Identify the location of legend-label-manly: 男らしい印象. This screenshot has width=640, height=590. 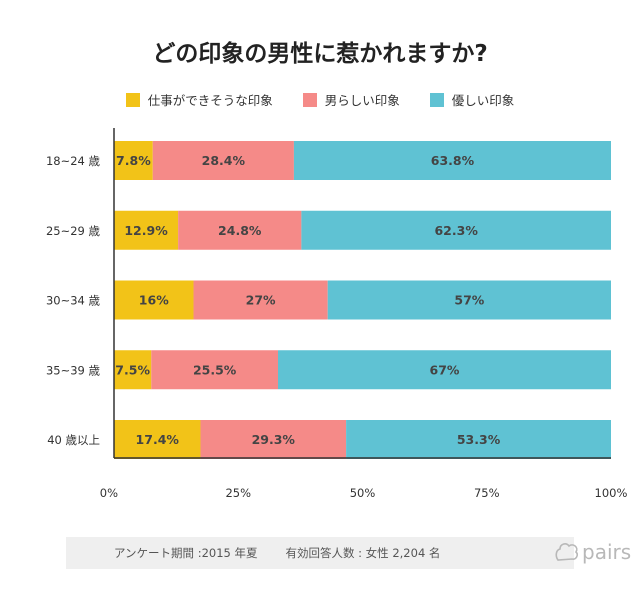
(362, 100).